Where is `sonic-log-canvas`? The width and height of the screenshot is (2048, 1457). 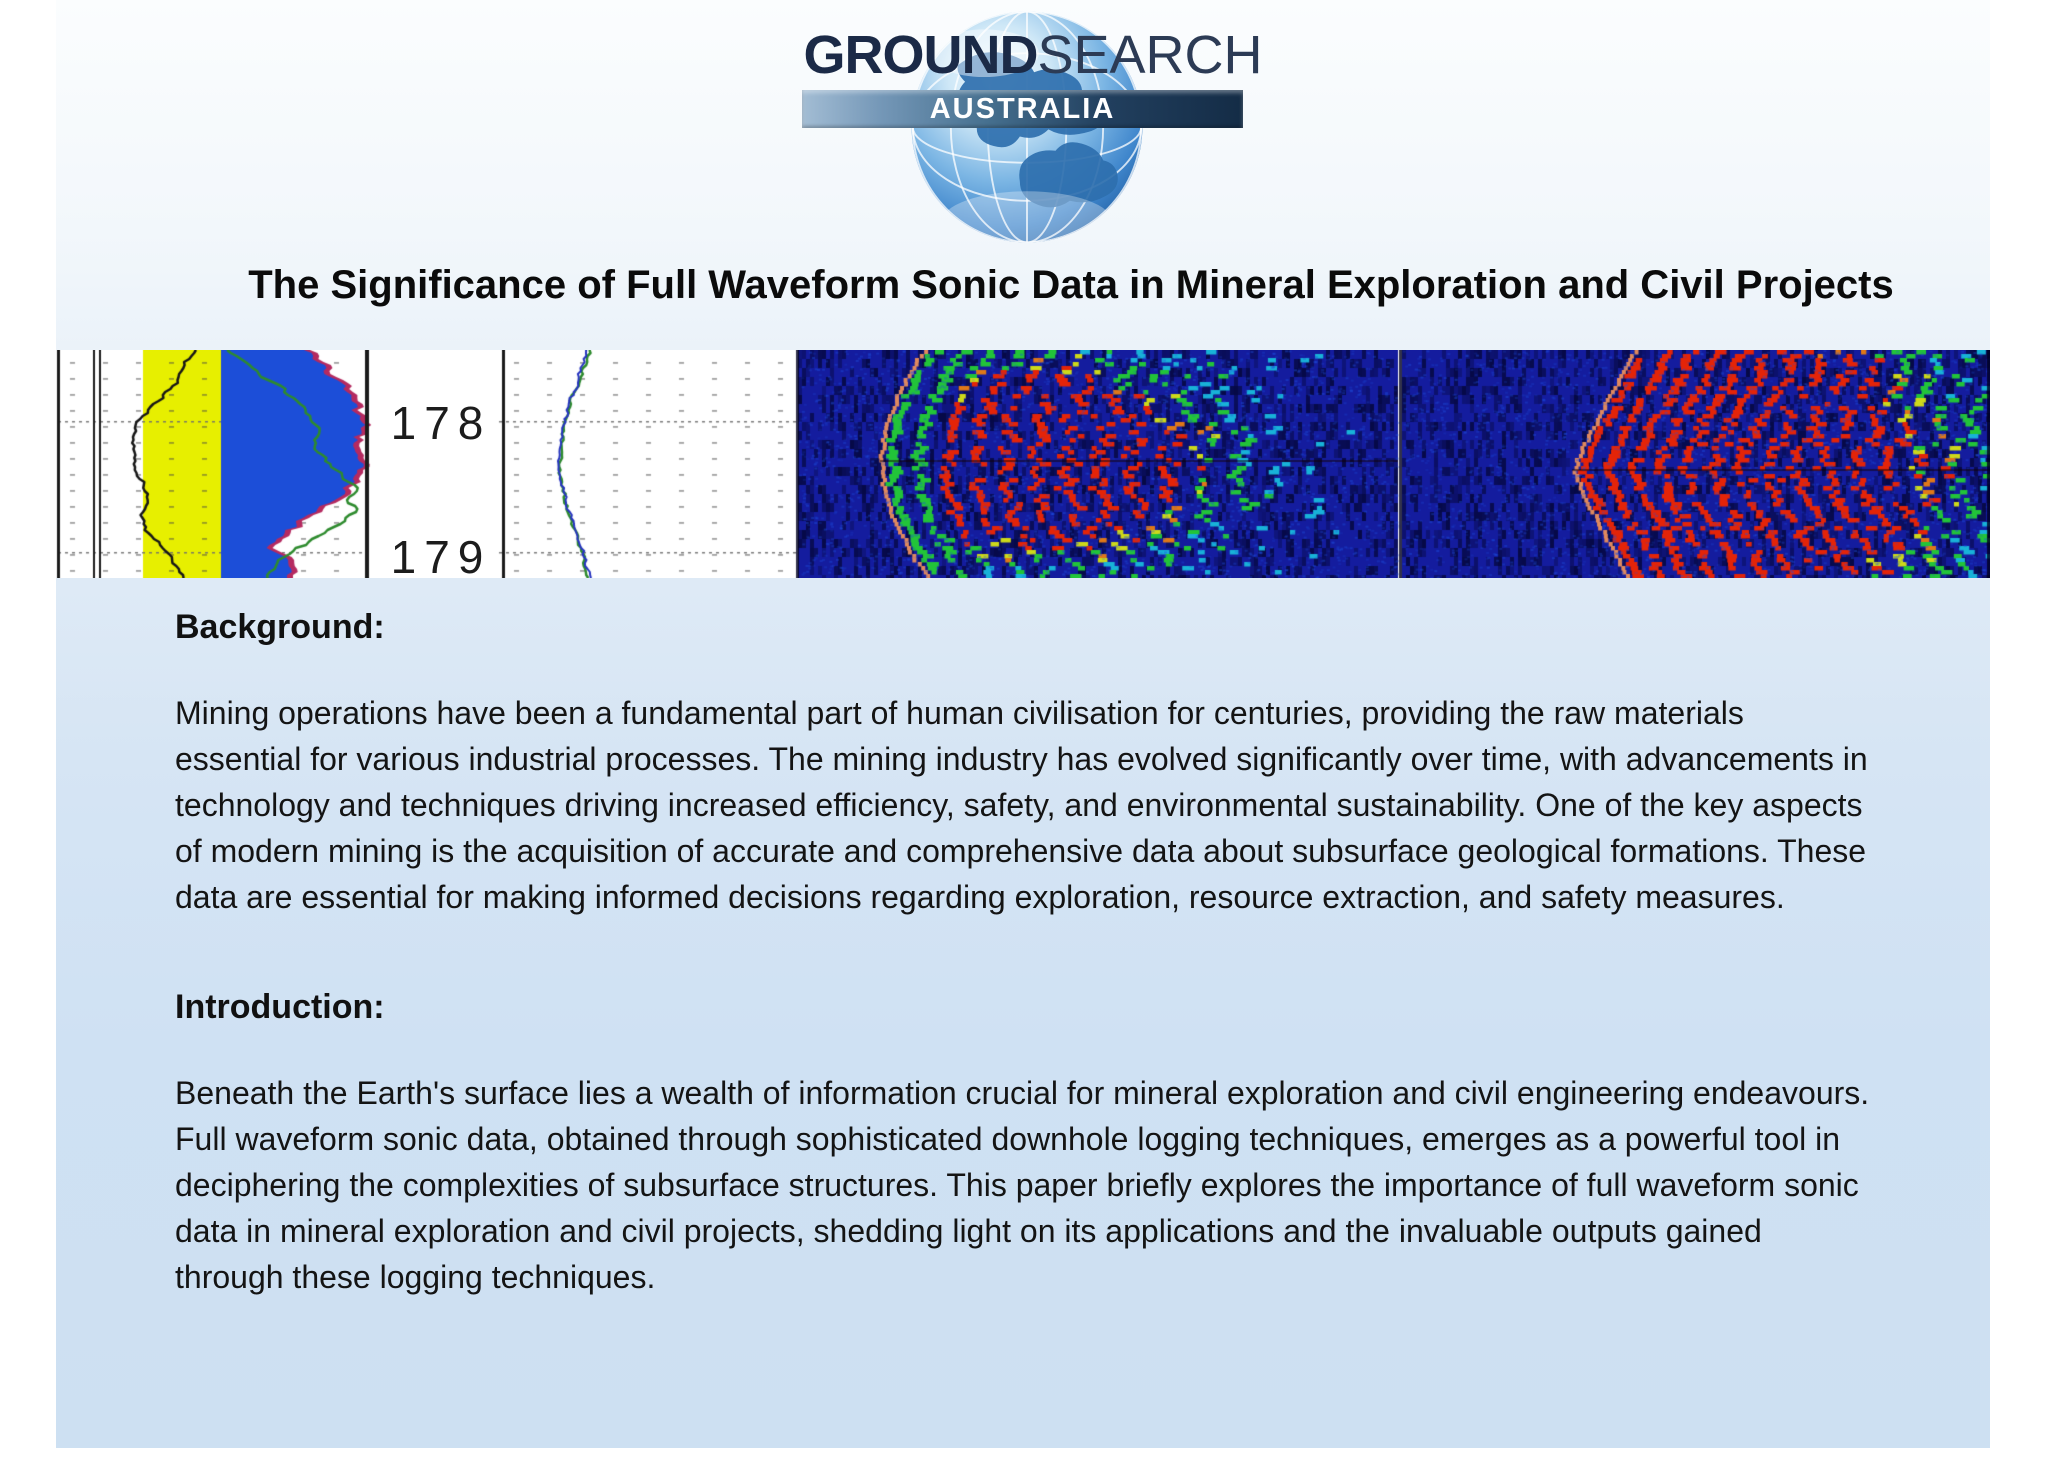 sonic-log-canvas is located at coordinates (1023, 464).